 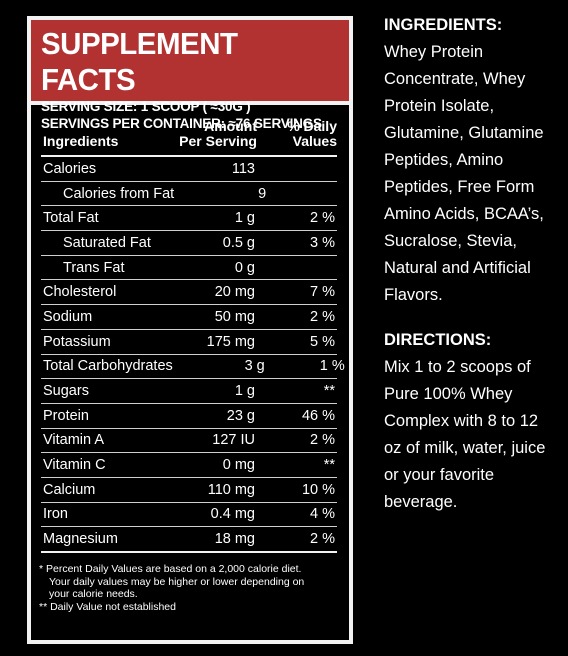 What do you see at coordinates (238, 465) in the screenshot?
I see `row-amount: 0 mg` at bounding box center [238, 465].